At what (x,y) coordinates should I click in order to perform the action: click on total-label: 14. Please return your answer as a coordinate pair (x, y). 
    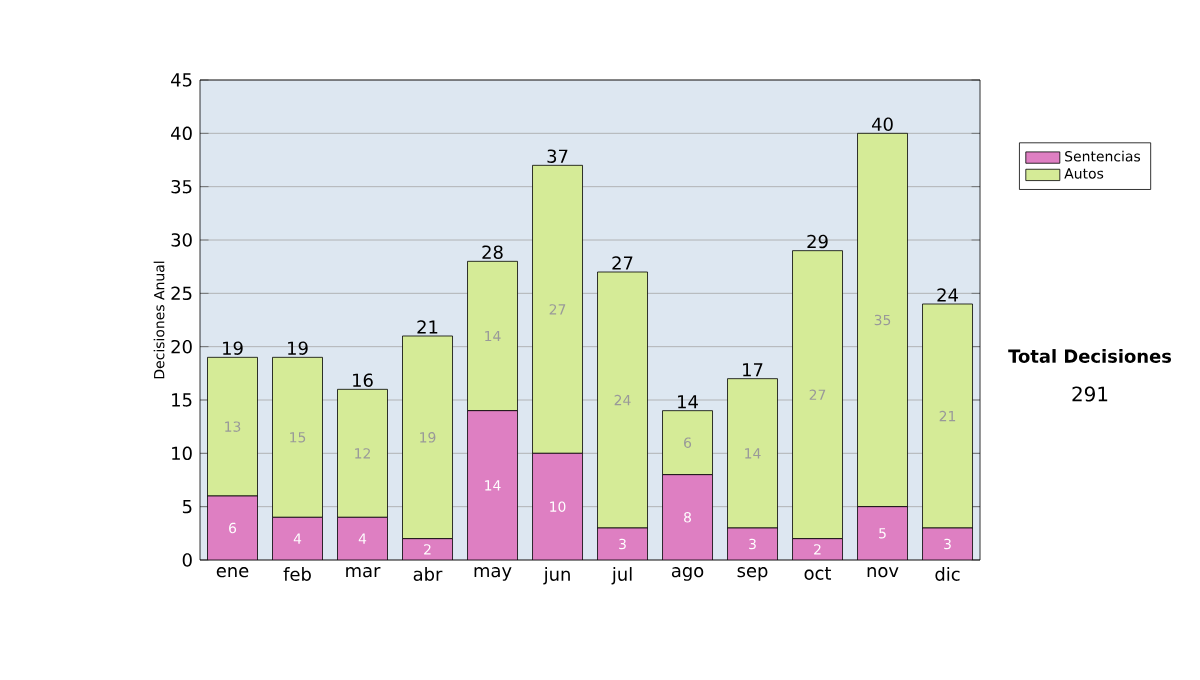
    Looking at the image, I should click on (688, 402).